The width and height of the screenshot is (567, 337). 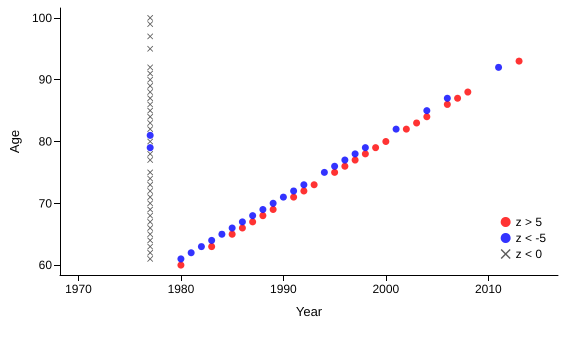 I want to click on legend-label: z < -5, so click(x=531, y=238).